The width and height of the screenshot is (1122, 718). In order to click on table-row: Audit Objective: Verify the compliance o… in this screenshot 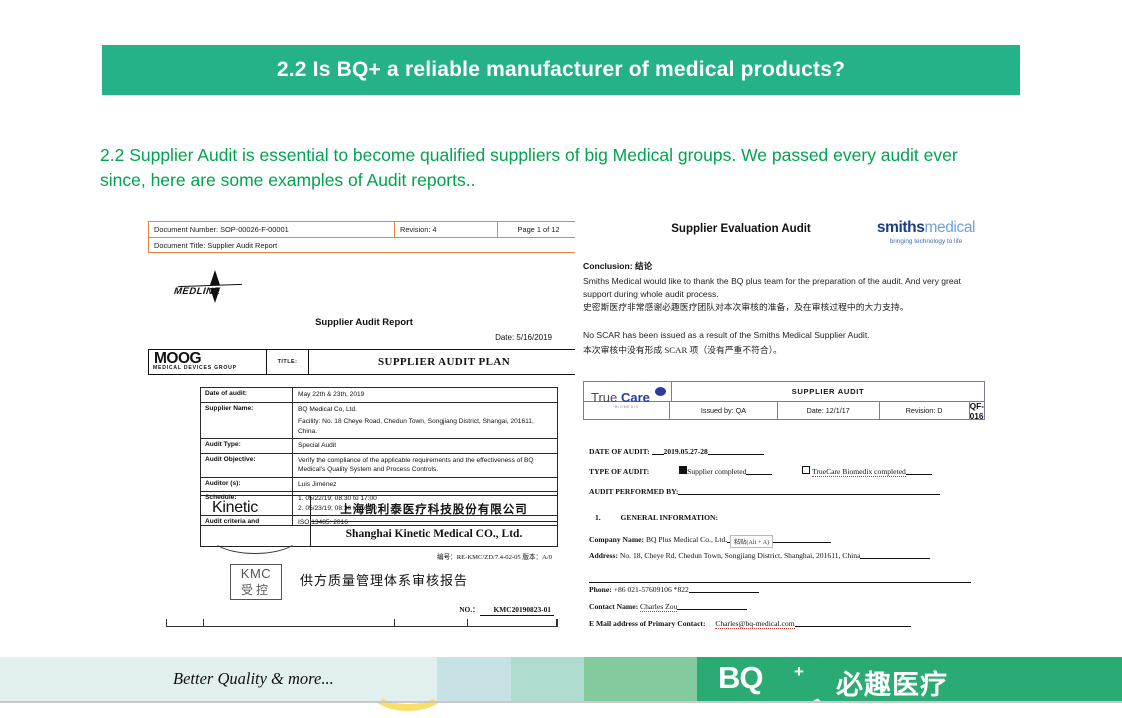, I will do `click(379, 465)`.